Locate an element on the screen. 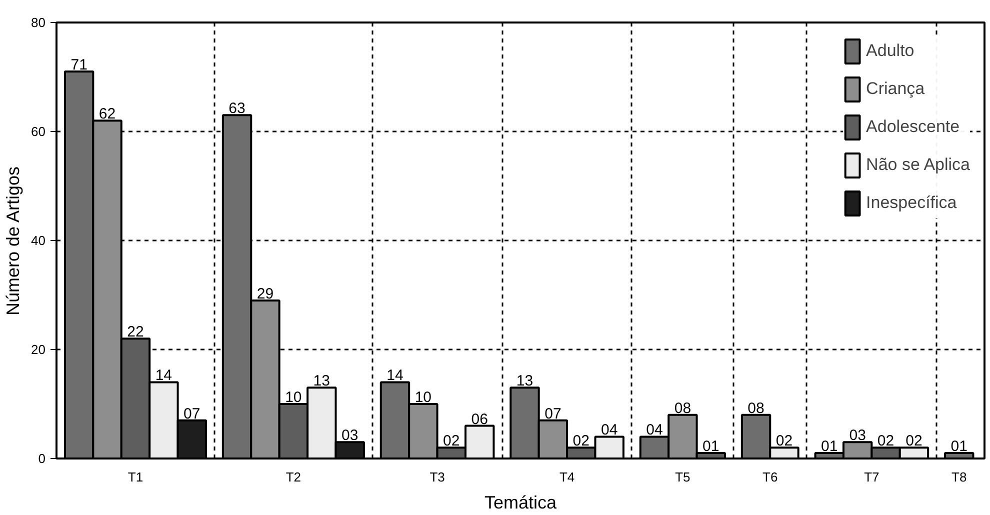 Image resolution: width=990 pixels, height=515 pixels. x-tick-label: T8 is located at coordinates (959, 477).